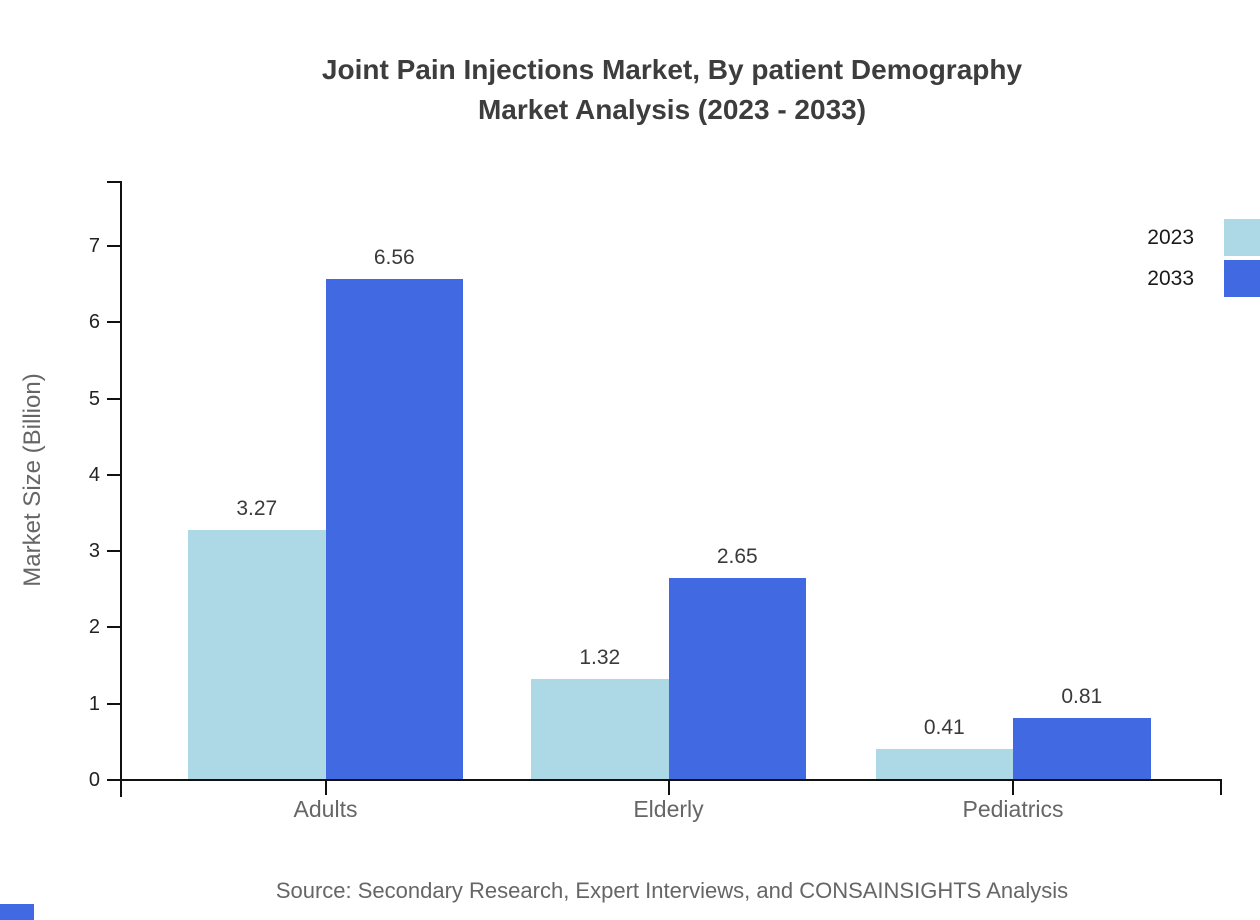 The width and height of the screenshot is (1260, 920). Describe the element at coordinates (1082, 697) in the screenshot. I see `value-label-2033-pediatrics: 0.81` at that location.